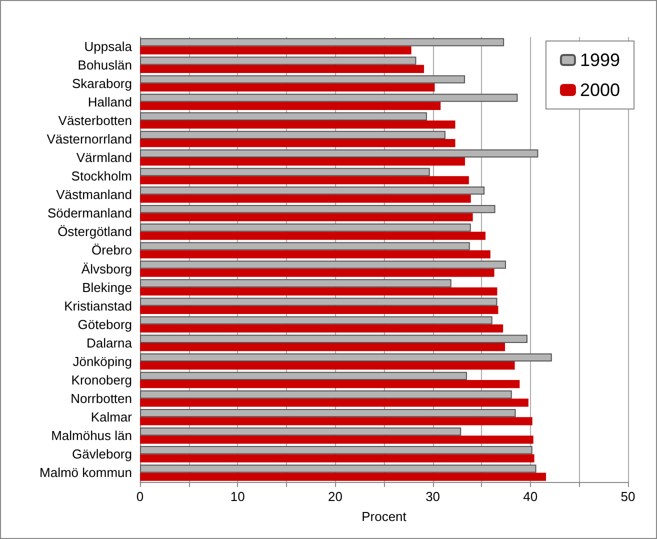  Describe the element at coordinates (105, 64) in the screenshot. I see `y-tick-label: Bohuslän` at that location.